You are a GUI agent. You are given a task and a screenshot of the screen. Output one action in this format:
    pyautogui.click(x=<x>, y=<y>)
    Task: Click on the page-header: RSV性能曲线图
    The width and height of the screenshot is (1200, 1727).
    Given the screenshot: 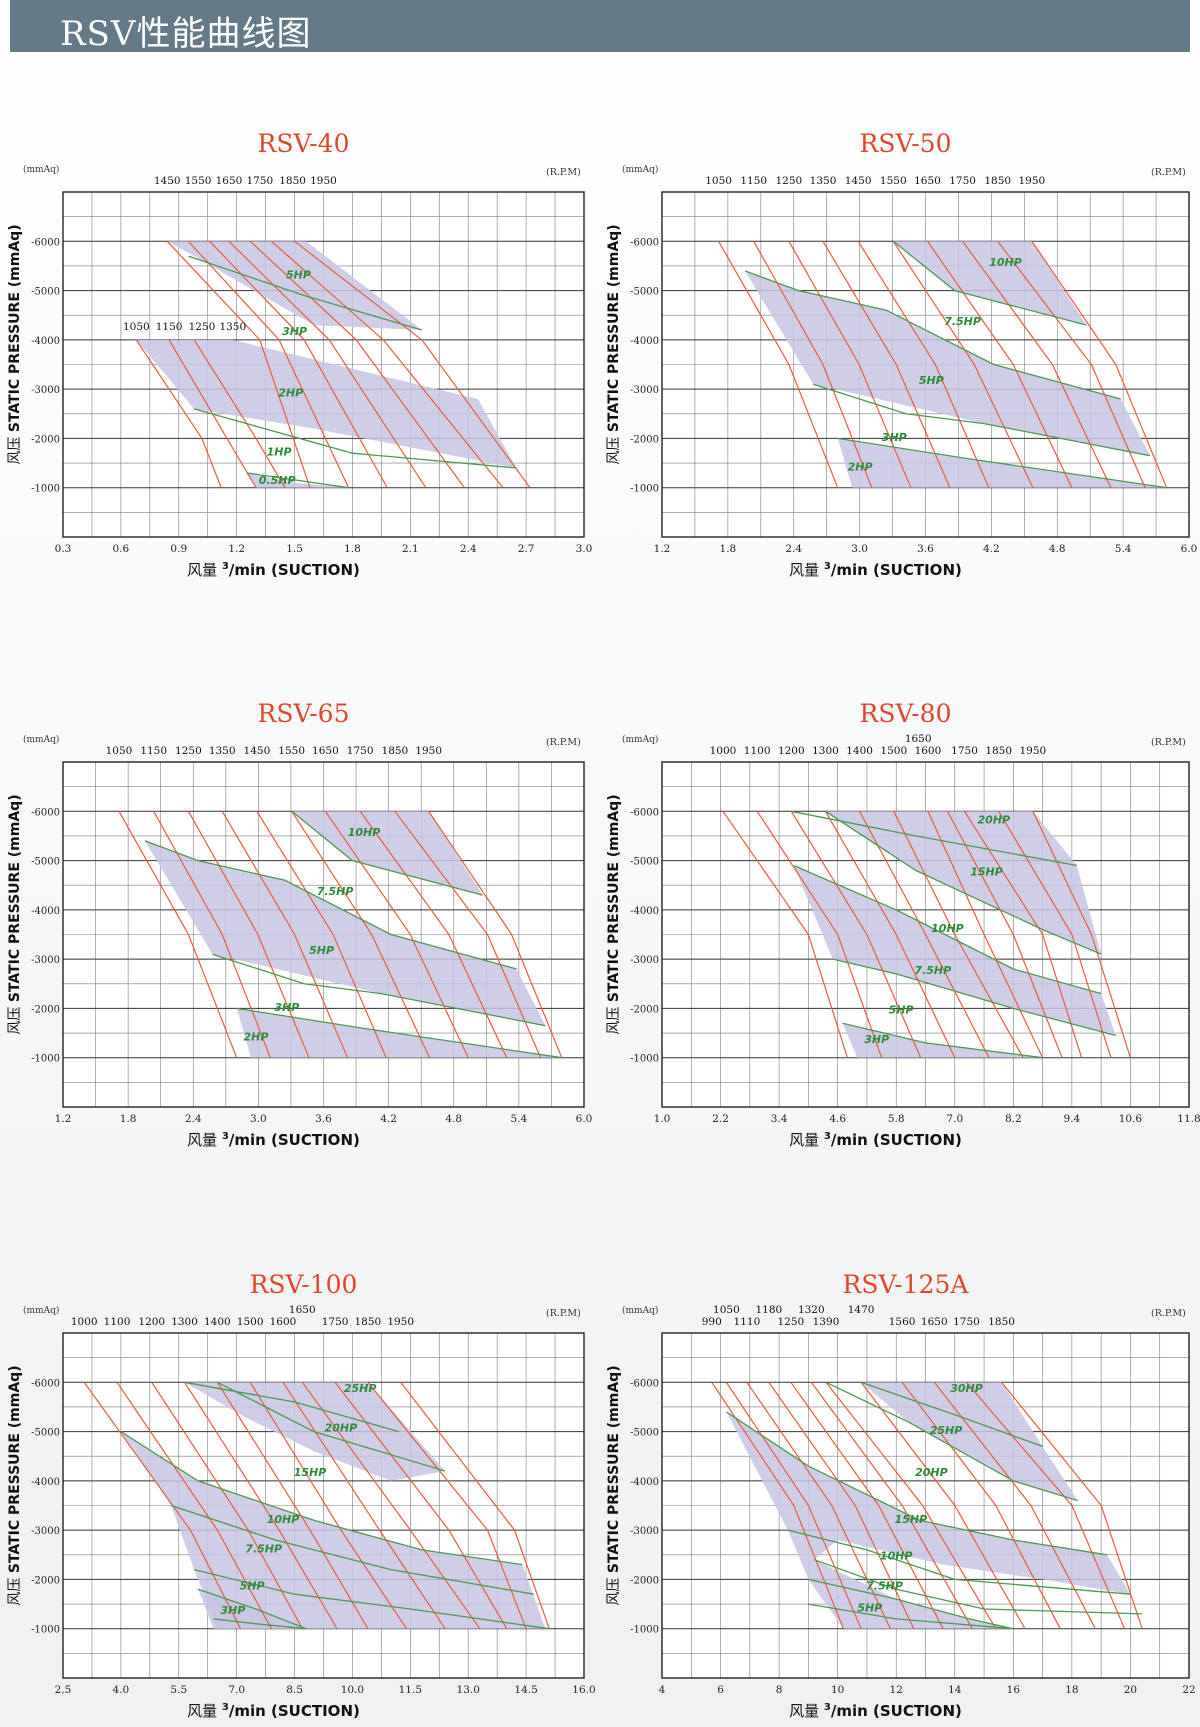 What is the action you would take?
    pyautogui.click(x=600, y=27)
    